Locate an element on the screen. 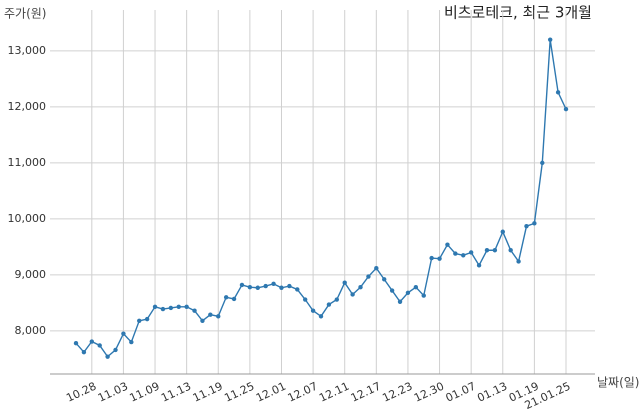 Image resolution: width=640 pixels, height=414 pixels. x-tick-label: 11.13 is located at coordinates (176, 392).